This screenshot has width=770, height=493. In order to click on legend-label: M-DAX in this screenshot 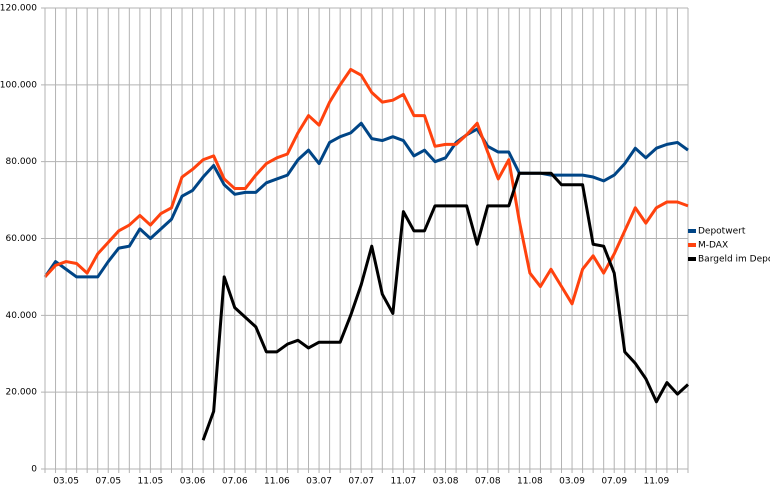, I will do `click(713, 246)`.